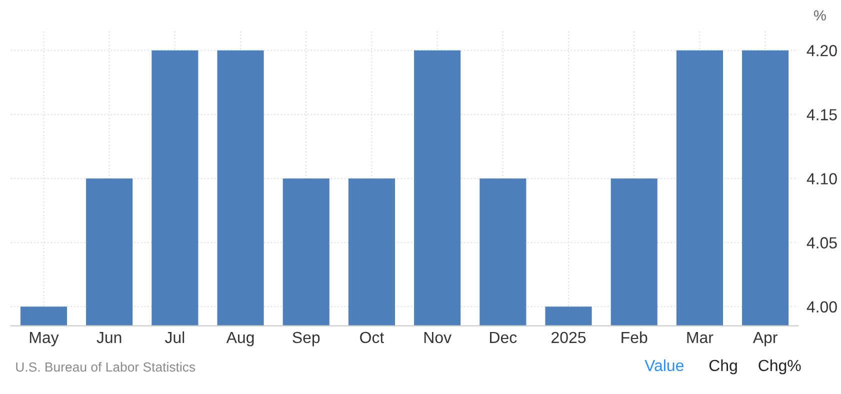 The width and height of the screenshot is (841, 394). Describe the element at coordinates (438, 338) in the screenshot. I see `x-tick-label: Nov` at that location.